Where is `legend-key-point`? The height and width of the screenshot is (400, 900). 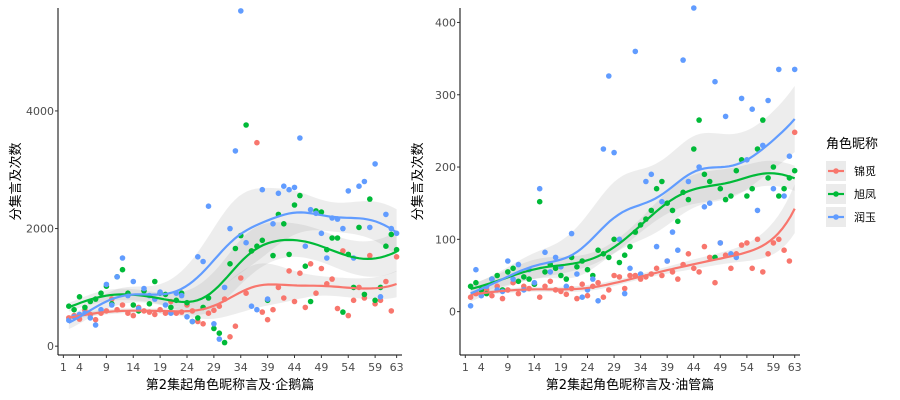
legend-key-point is located at coordinates (836, 194).